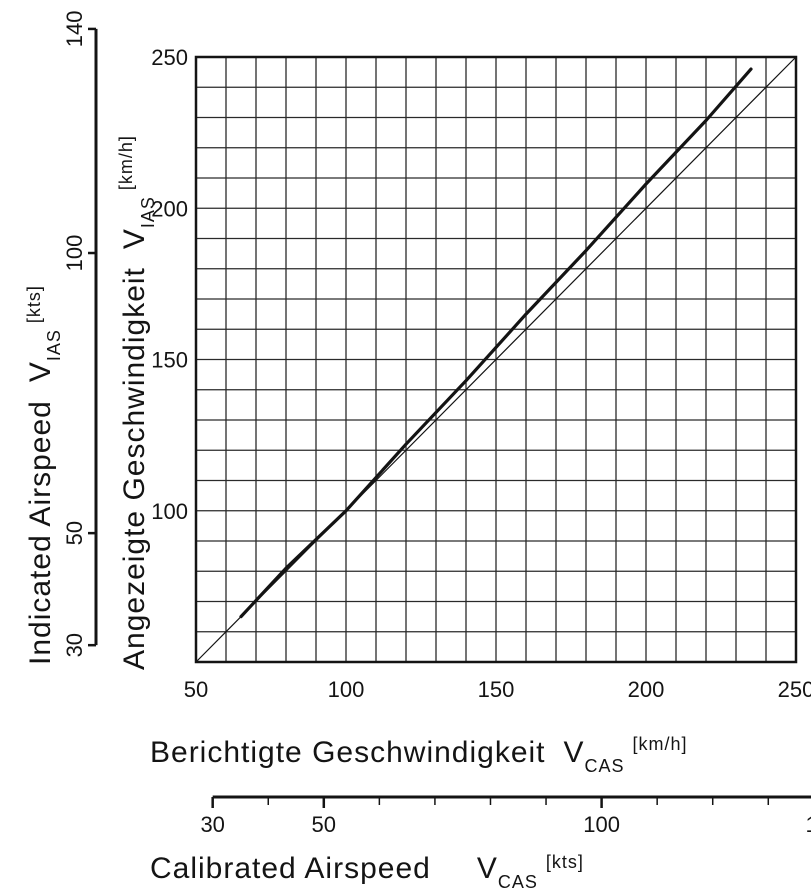 This screenshot has width=811, height=892. I want to click on y-kmh-tick-label: 150, so click(169, 360).